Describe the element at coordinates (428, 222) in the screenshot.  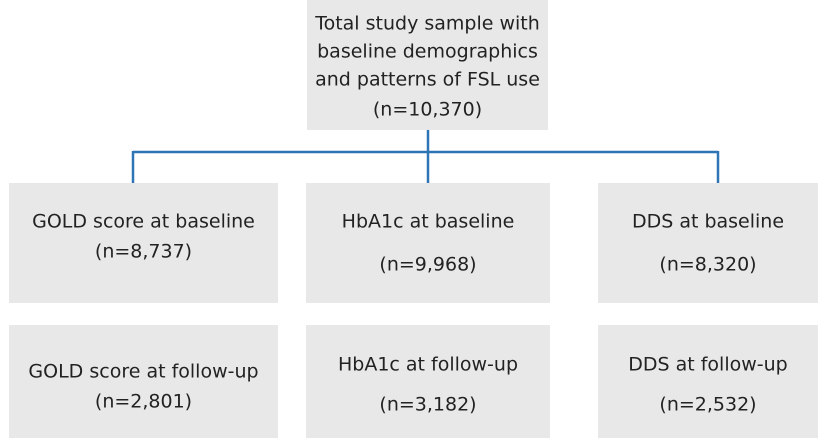
I see `node-label: HbA1c at baseline` at that location.